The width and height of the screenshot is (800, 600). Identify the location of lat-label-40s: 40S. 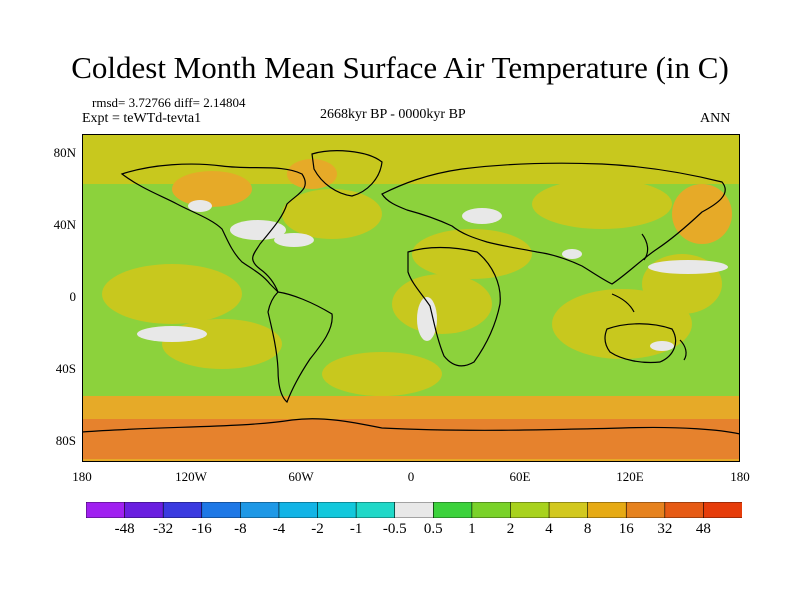
(65, 368).